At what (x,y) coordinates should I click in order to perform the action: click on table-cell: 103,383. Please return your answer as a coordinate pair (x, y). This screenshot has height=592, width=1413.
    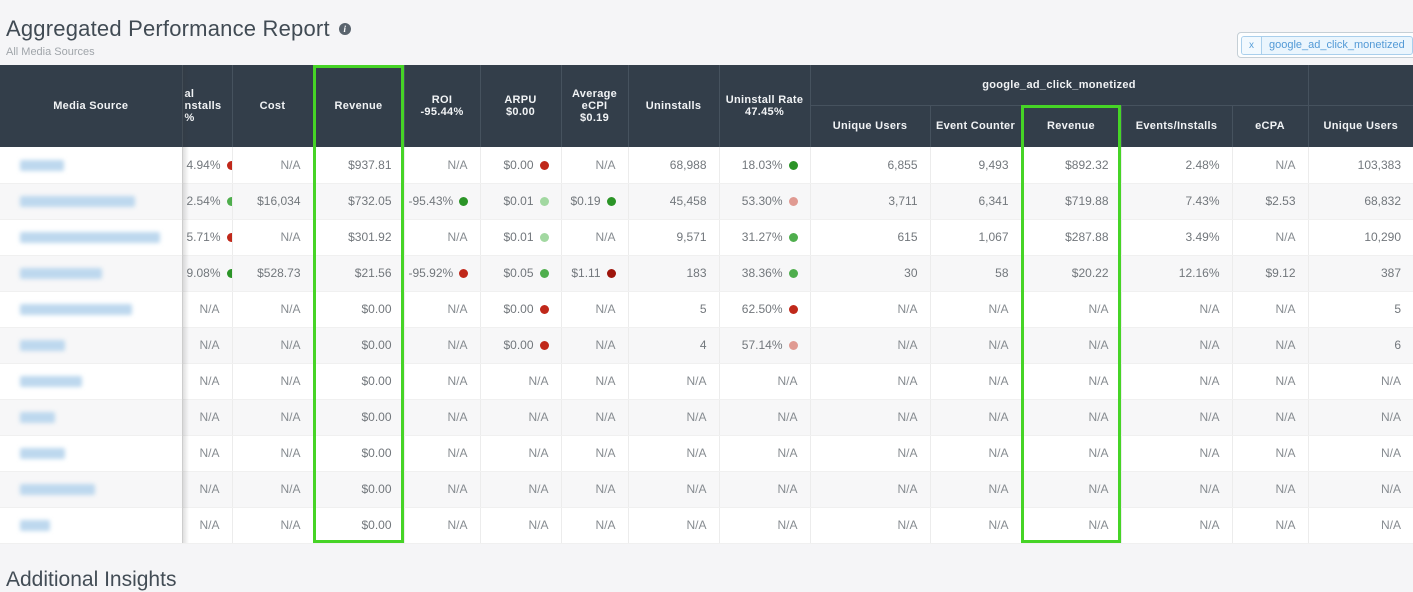
    Looking at the image, I should click on (1360, 165).